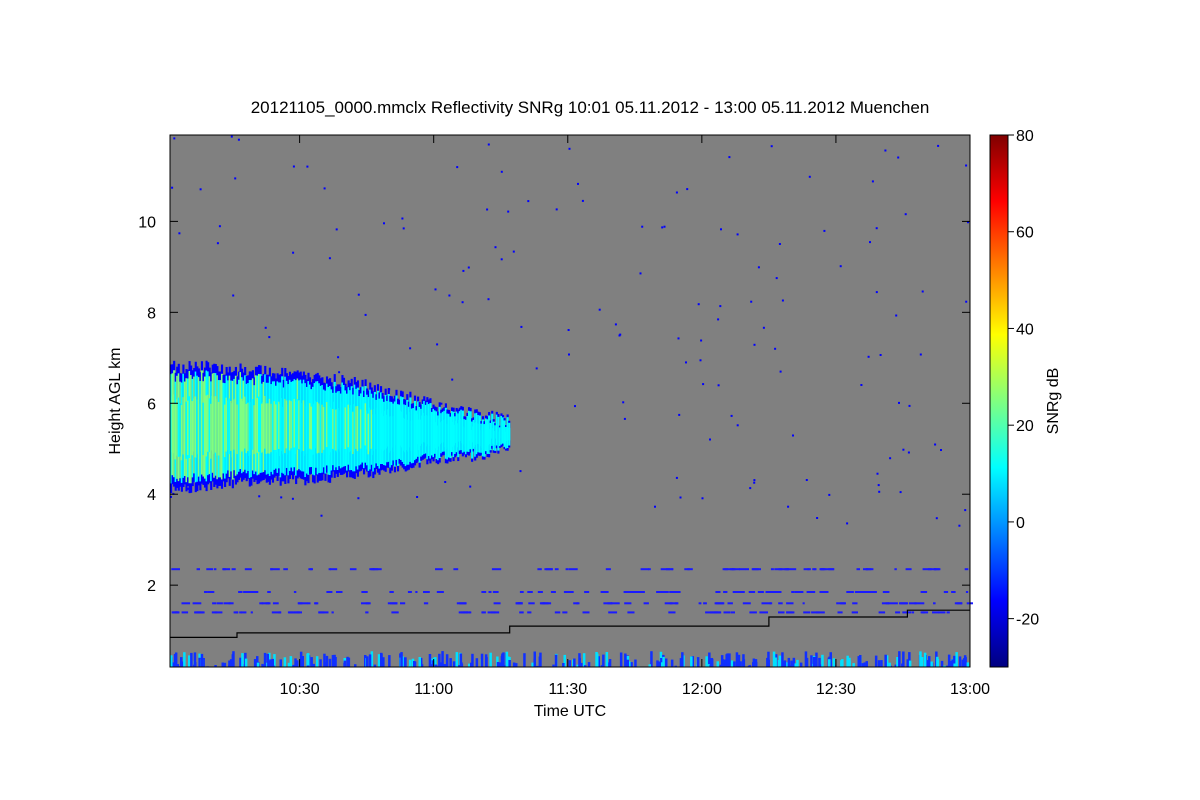 This screenshot has width=1200, height=800. What do you see at coordinates (151, 586) in the screenshot?
I see `y-tick-label: 2` at bounding box center [151, 586].